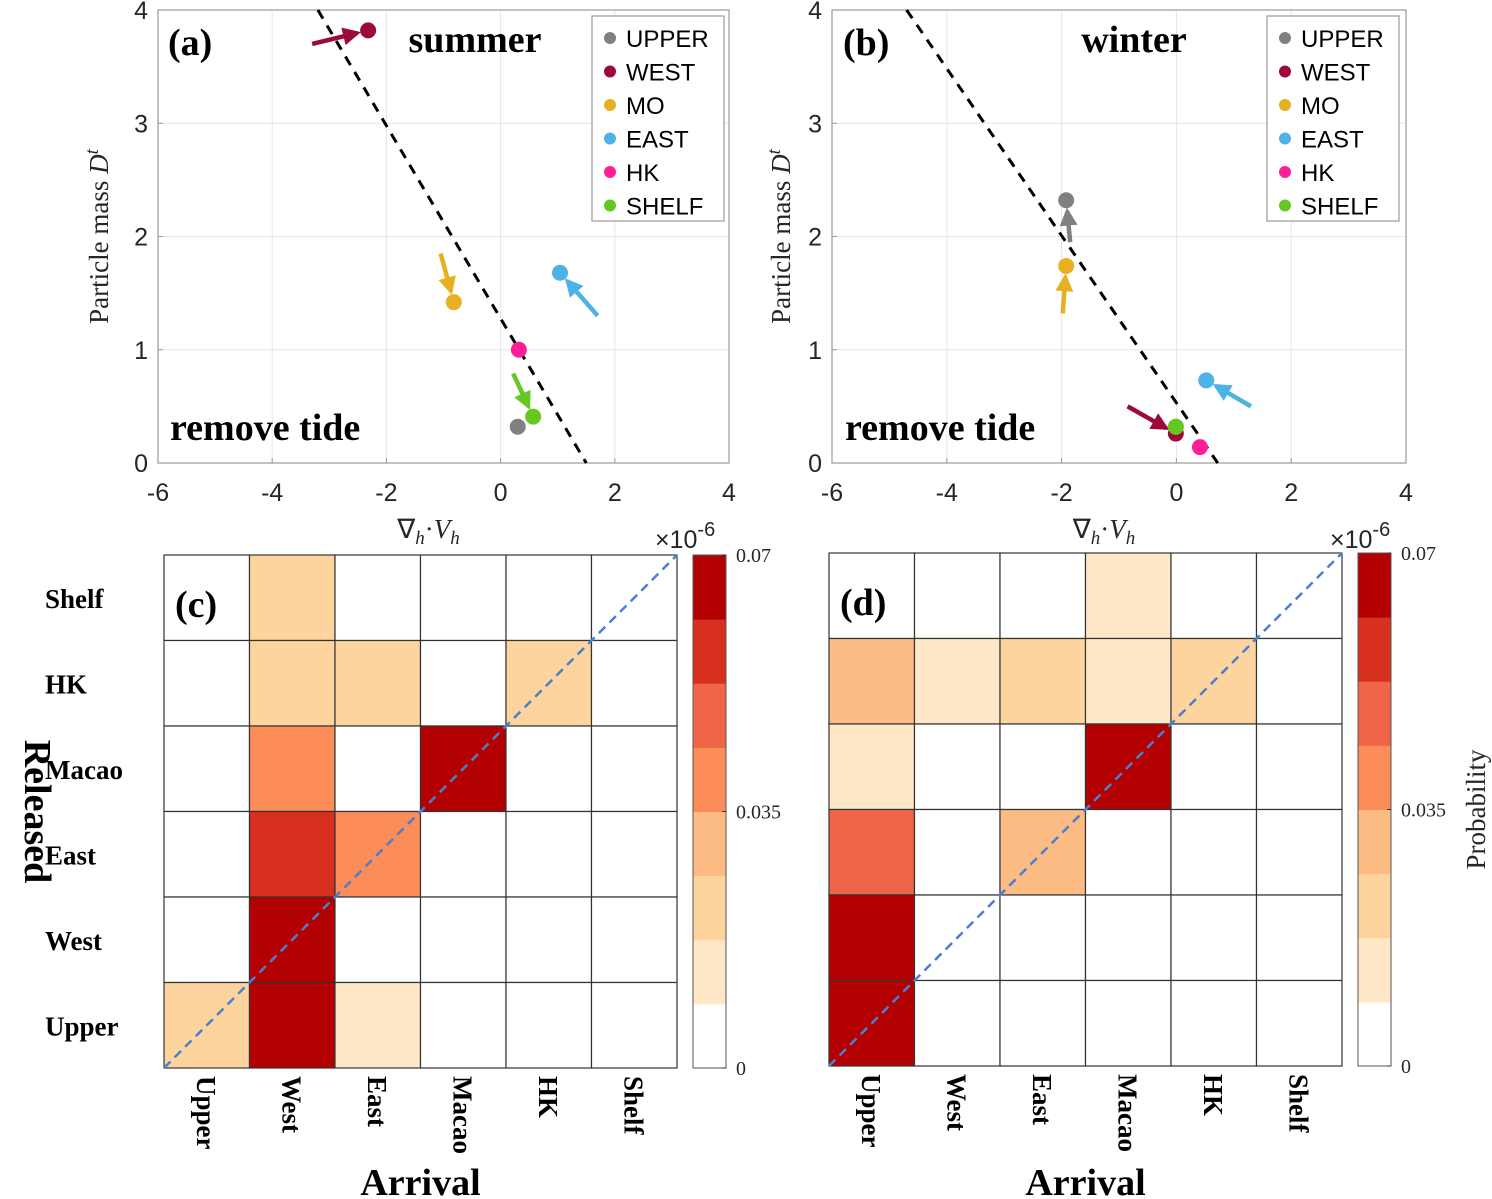  I want to click on x-tick-label: 4, so click(729, 493).